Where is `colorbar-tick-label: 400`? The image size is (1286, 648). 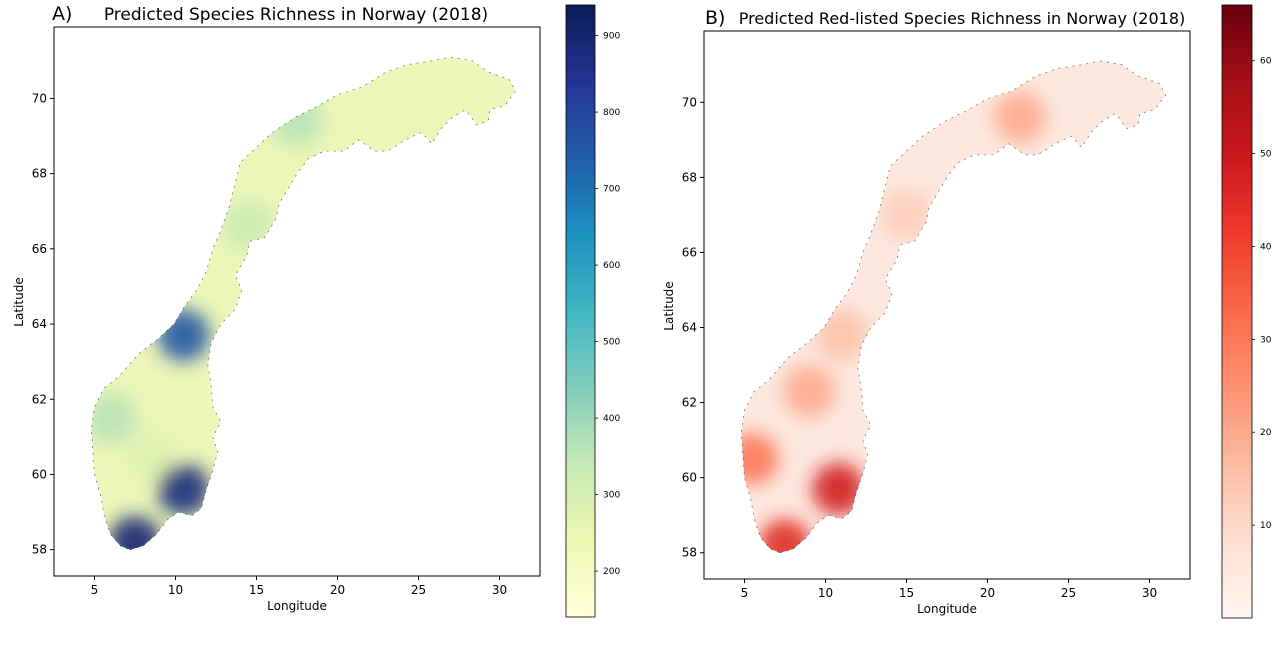 colorbar-tick-label: 400 is located at coordinates (611, 419).